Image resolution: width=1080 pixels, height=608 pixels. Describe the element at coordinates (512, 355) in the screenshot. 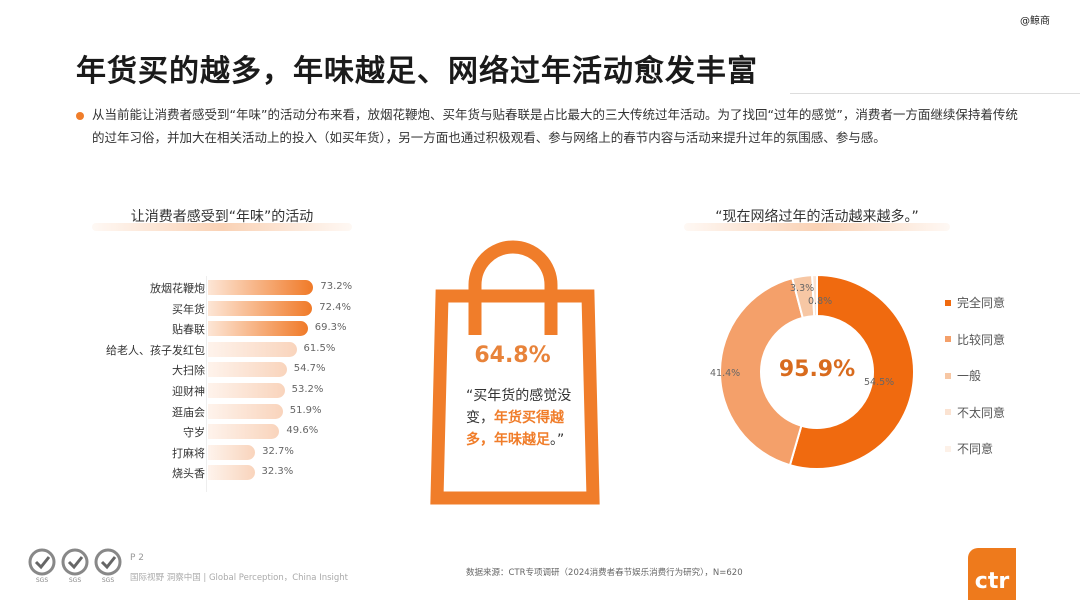

I see `bag-percent: 64.8%` at that location.